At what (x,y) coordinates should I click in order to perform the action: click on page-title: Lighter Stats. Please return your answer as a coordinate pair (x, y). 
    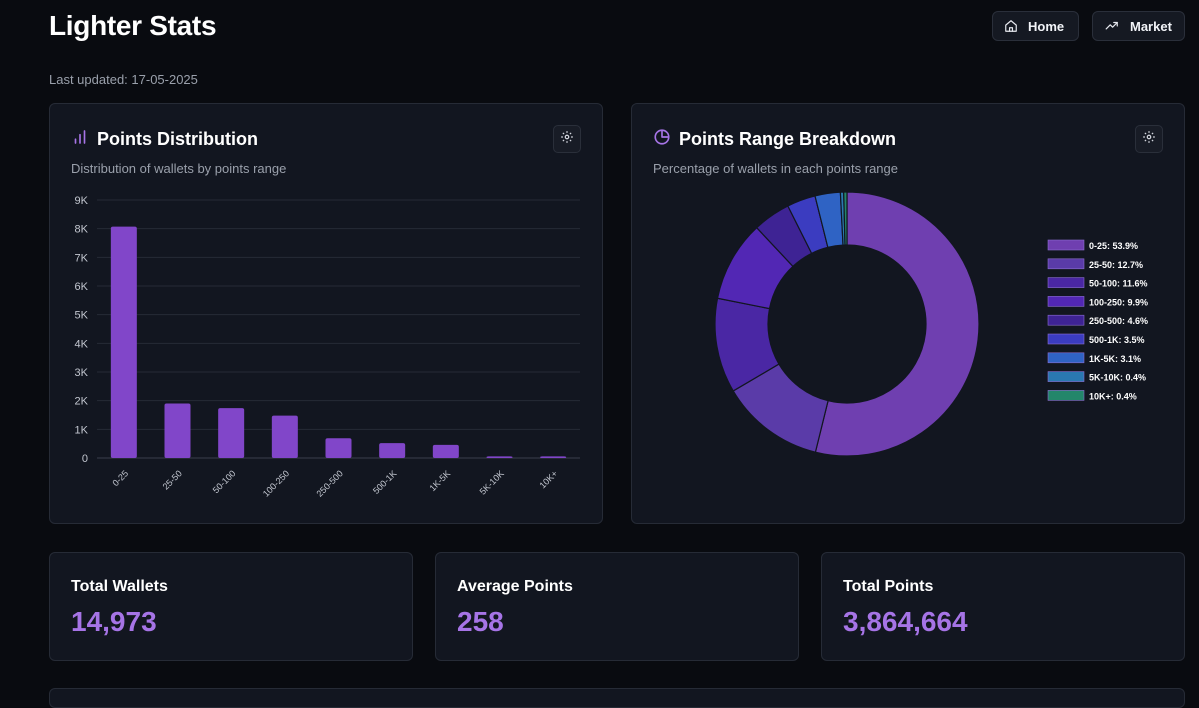
    Looking at the image, I should click on (133, 25).